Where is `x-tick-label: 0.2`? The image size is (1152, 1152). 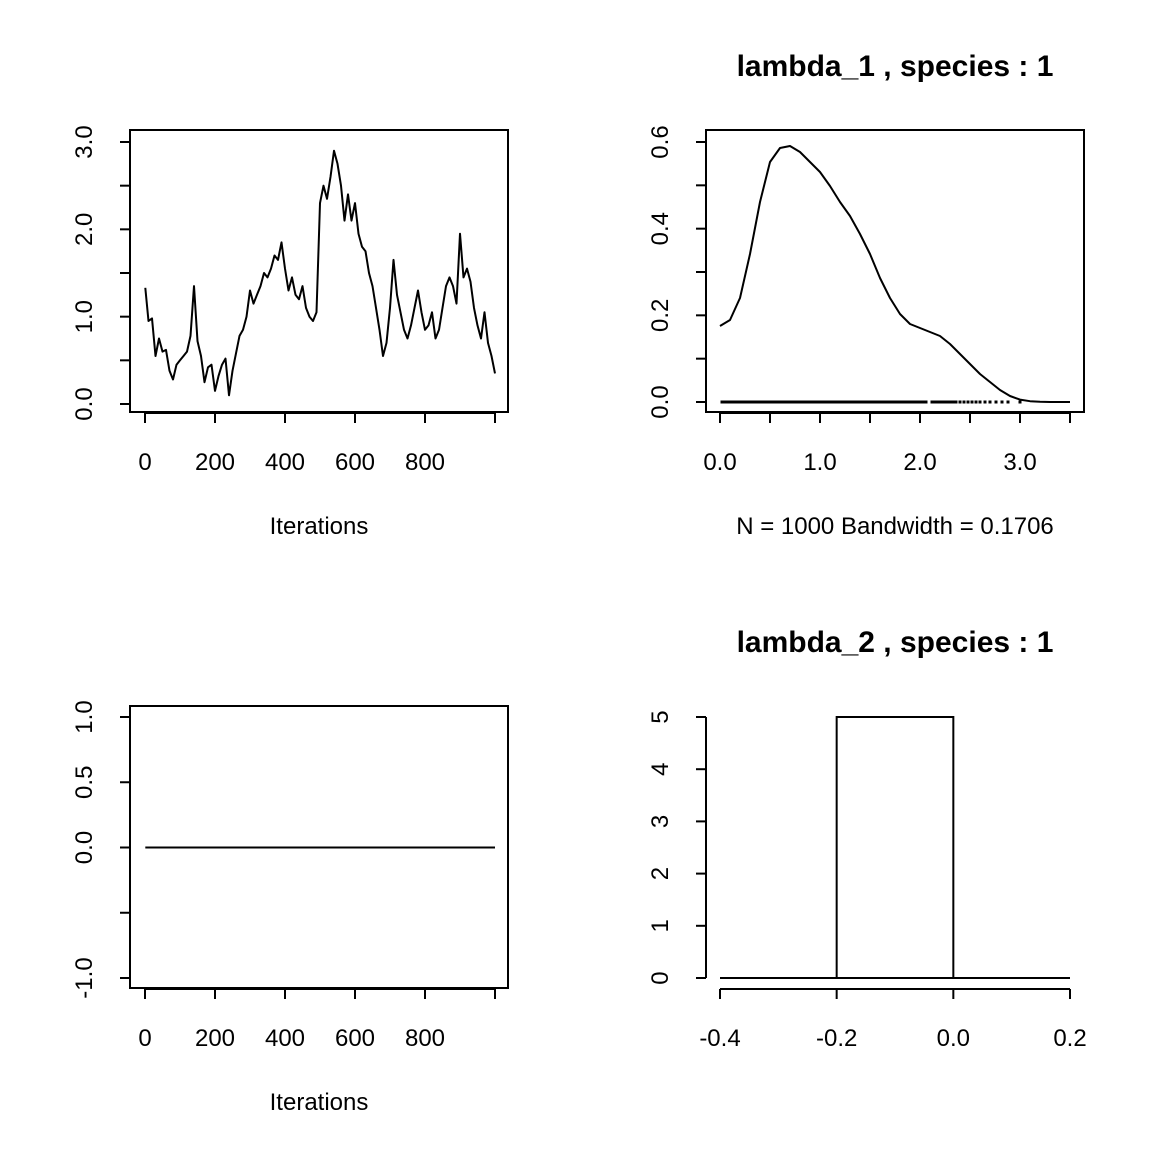
x-tick-label: 0.2 is located at coordinates (1069, 1038).